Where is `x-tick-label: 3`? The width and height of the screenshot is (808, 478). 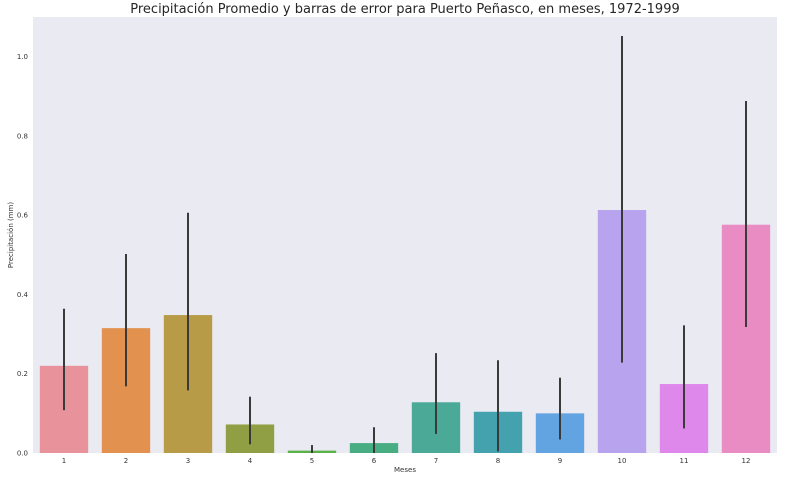 x-tick-label: 3 is located at coordinates (188, 461).